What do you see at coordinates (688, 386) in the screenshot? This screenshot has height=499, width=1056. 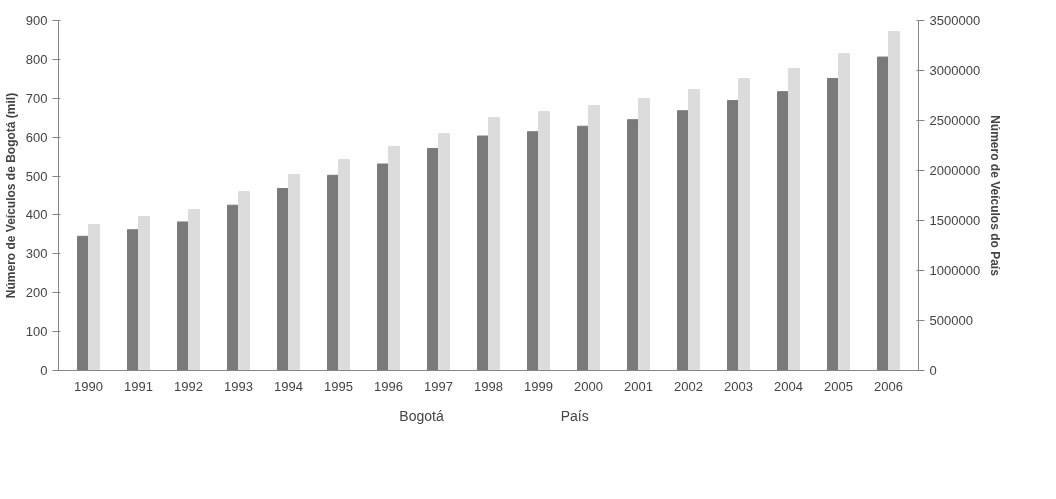 I see `x-tick-label: 2002` at bounding box center [688, 386].